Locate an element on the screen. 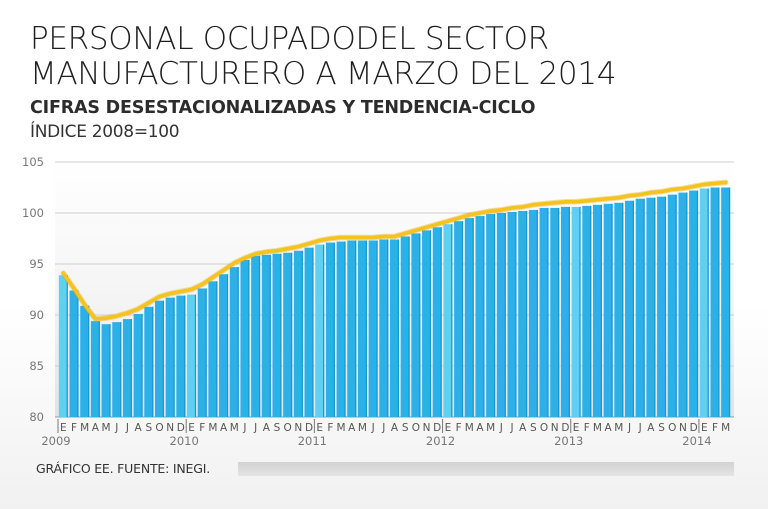  y-tick-label: 95 is located at coordinates (36, 264).